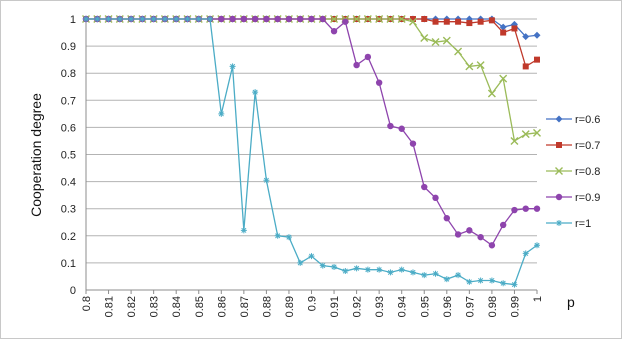 This screenshot has height=339, width=622. Describe the element at coordinates (132, 306) in the screenshot. I see `x-tick-label: 0.82` at that location.